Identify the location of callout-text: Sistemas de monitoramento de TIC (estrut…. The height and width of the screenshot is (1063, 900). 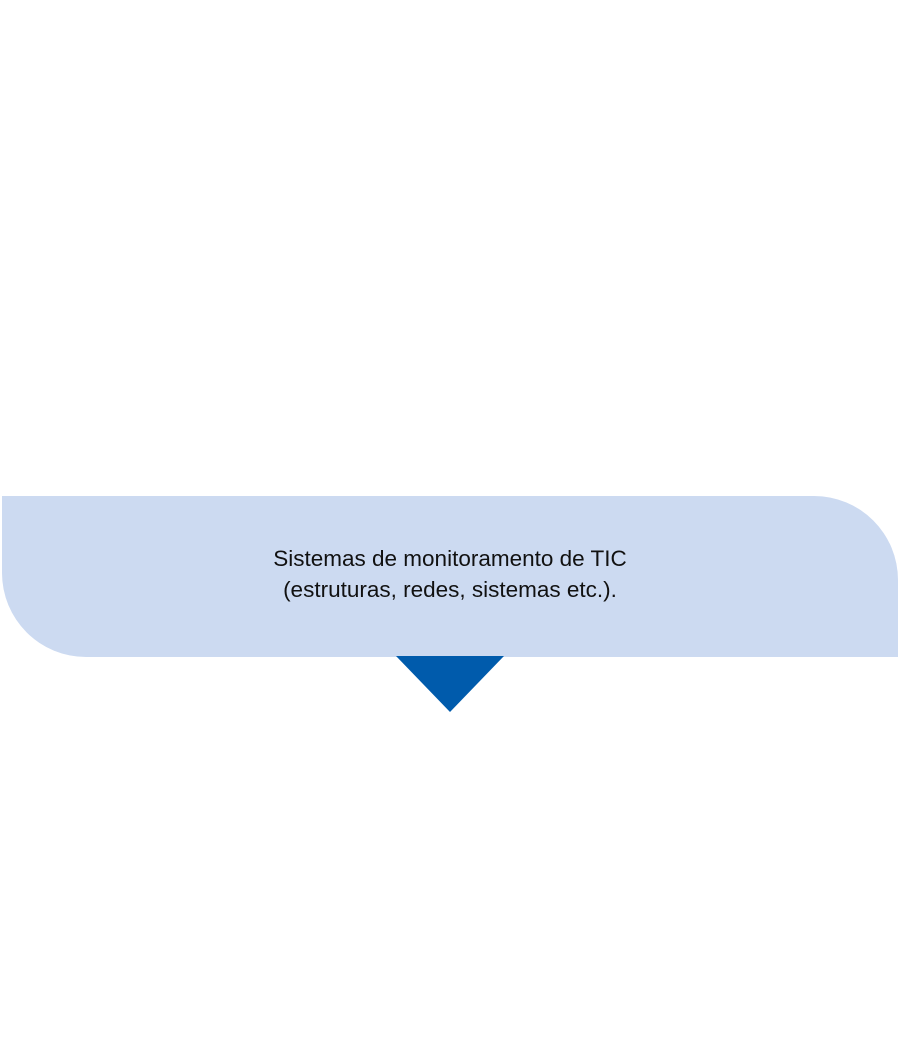
(450, 574).